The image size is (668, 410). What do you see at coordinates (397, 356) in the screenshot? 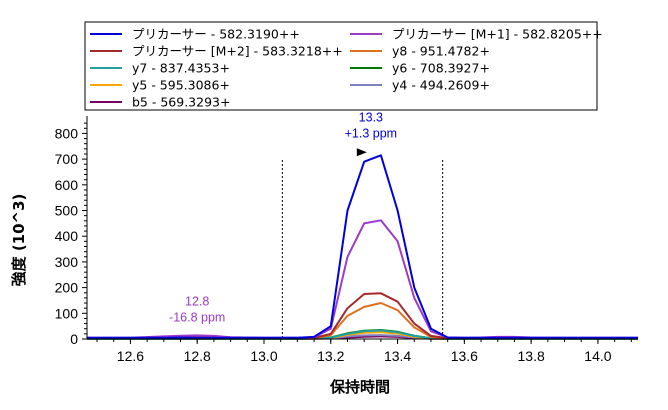
I see `x-tick-label: 13.4` at bounding box center [397, 356].